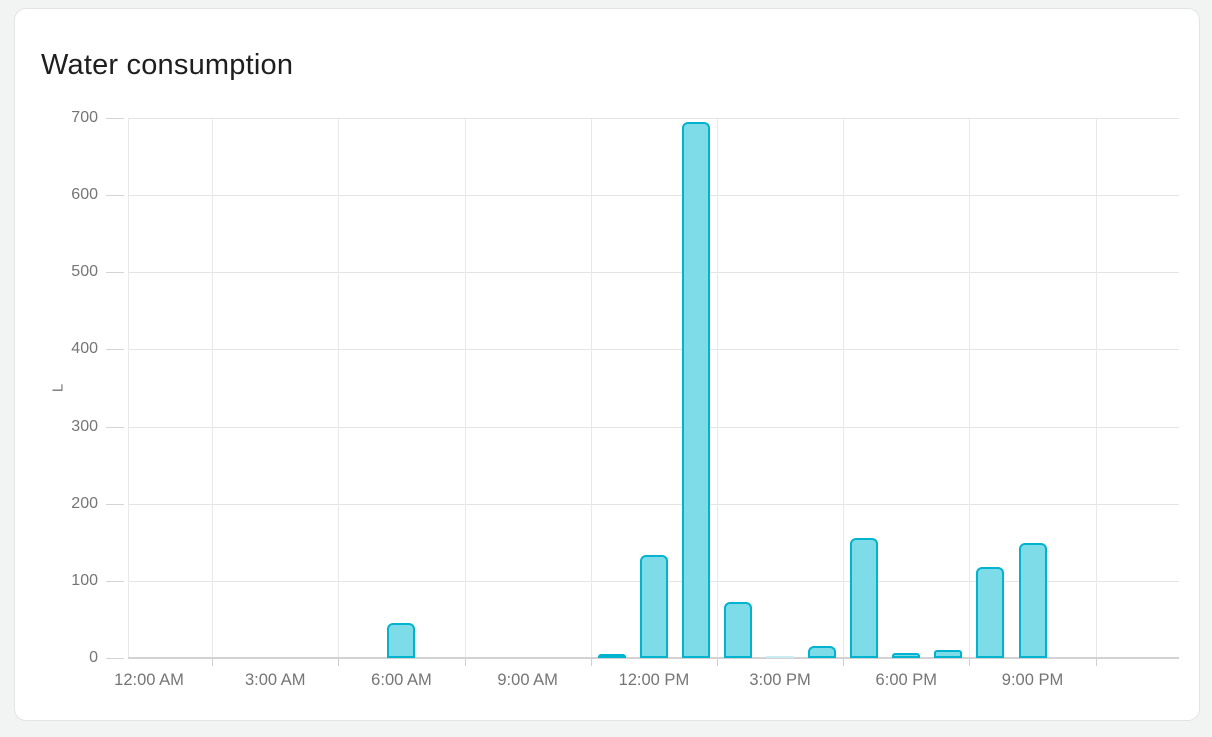 The image size is (1212, 737). I want to click on x-tick-label: 12:00 AM, so click(149, 680).